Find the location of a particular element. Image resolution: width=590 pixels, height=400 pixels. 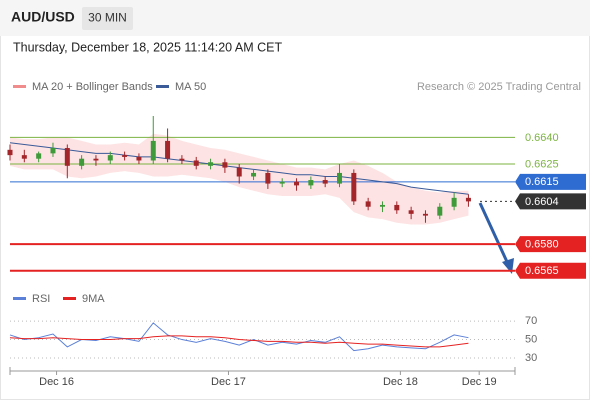

y-tick-label: 70 is located at coordinates (531, 321).